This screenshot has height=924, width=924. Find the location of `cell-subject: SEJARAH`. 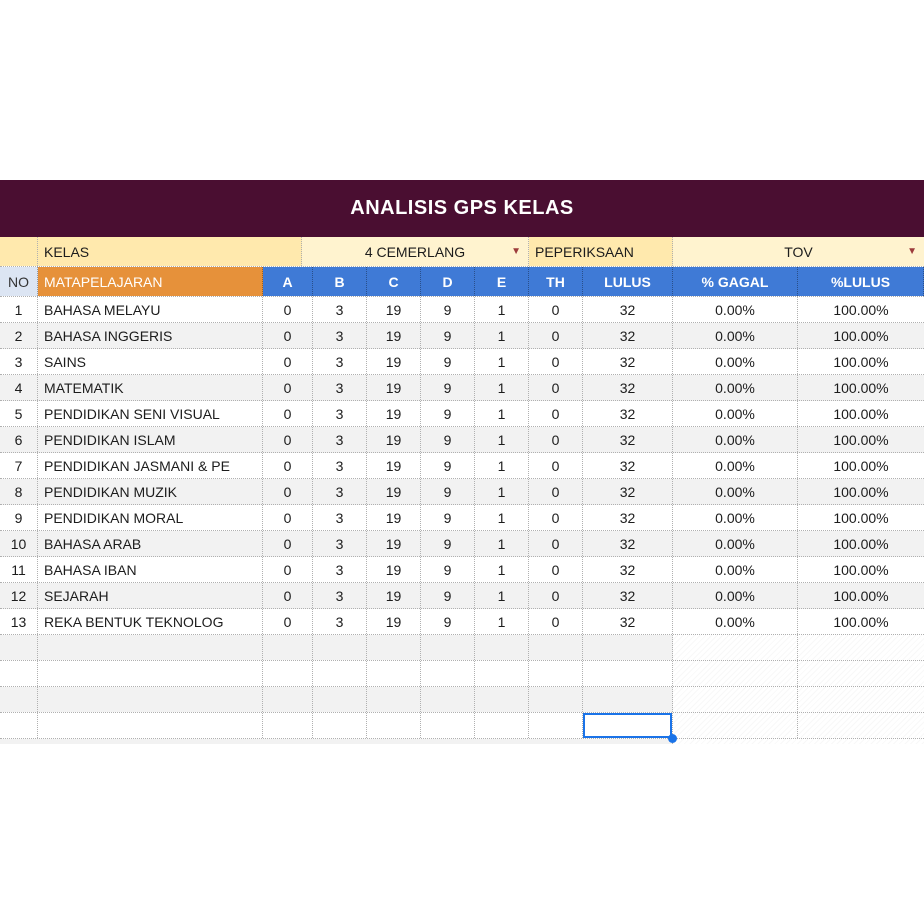

cell-subject: SEJARAH is located at coordinates (150, 595).